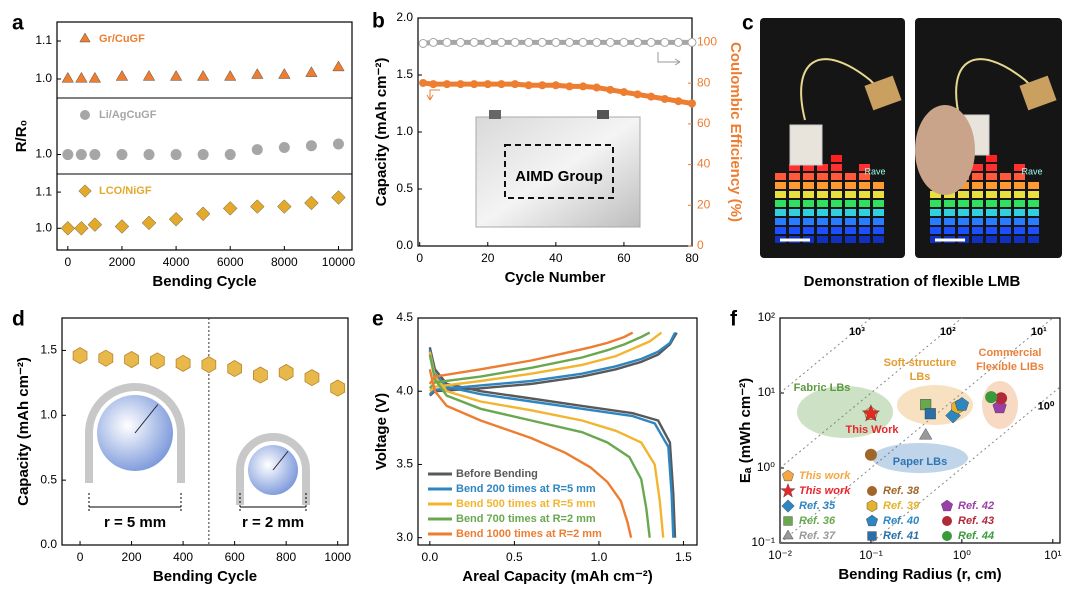  Describe the element at coordinates (962, 555) in the screenshot. I see `x-tick-label: 10⁰` at that location.